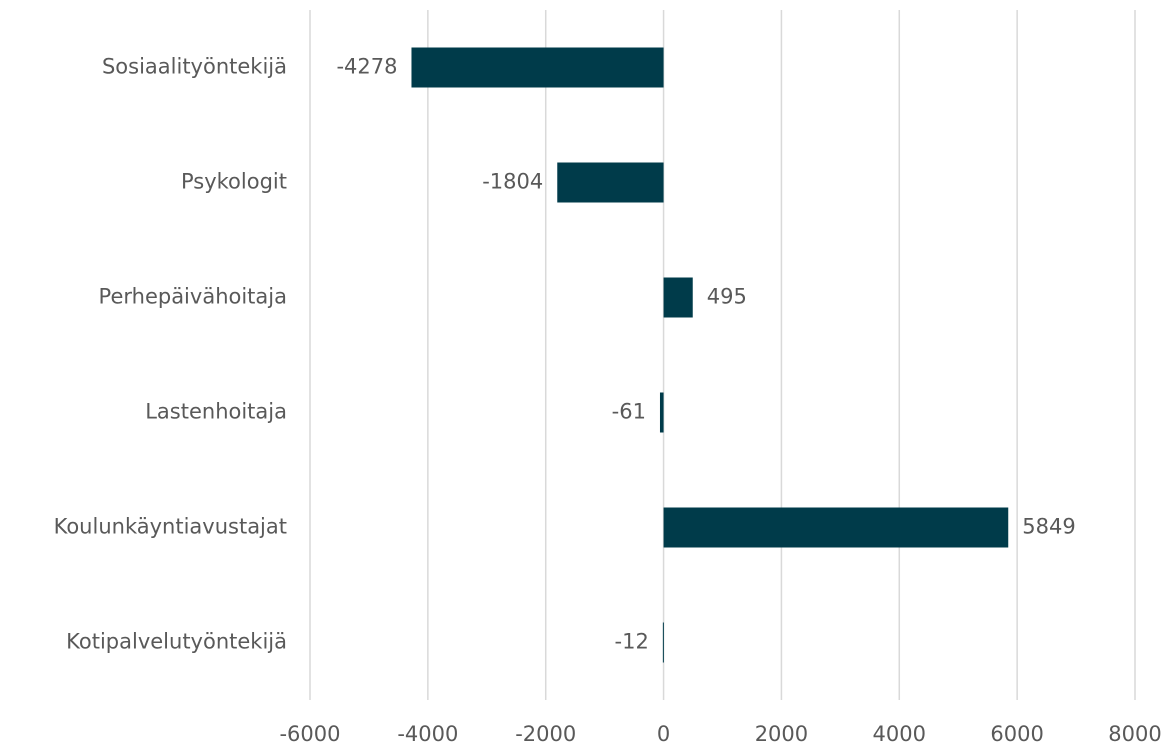  Describe the element at coordinates (663, 733) in the screenshot. I see `x-tick-label: 0` at that location.